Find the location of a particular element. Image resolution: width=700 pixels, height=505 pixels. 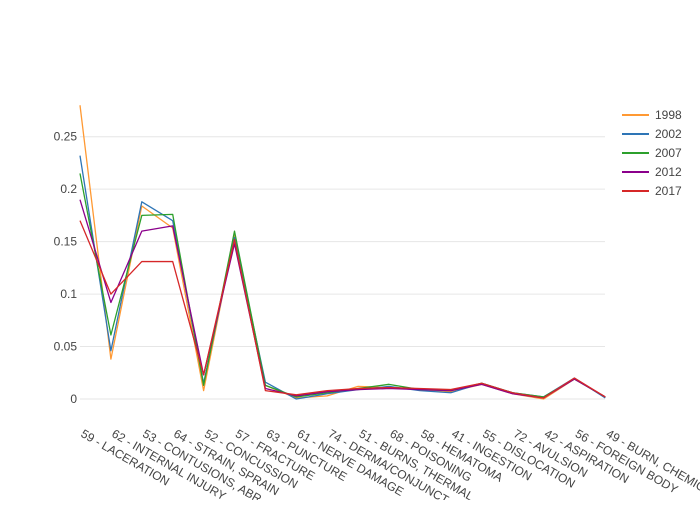

y-tick-label: 0.05 is located at coordinates (66, 347).